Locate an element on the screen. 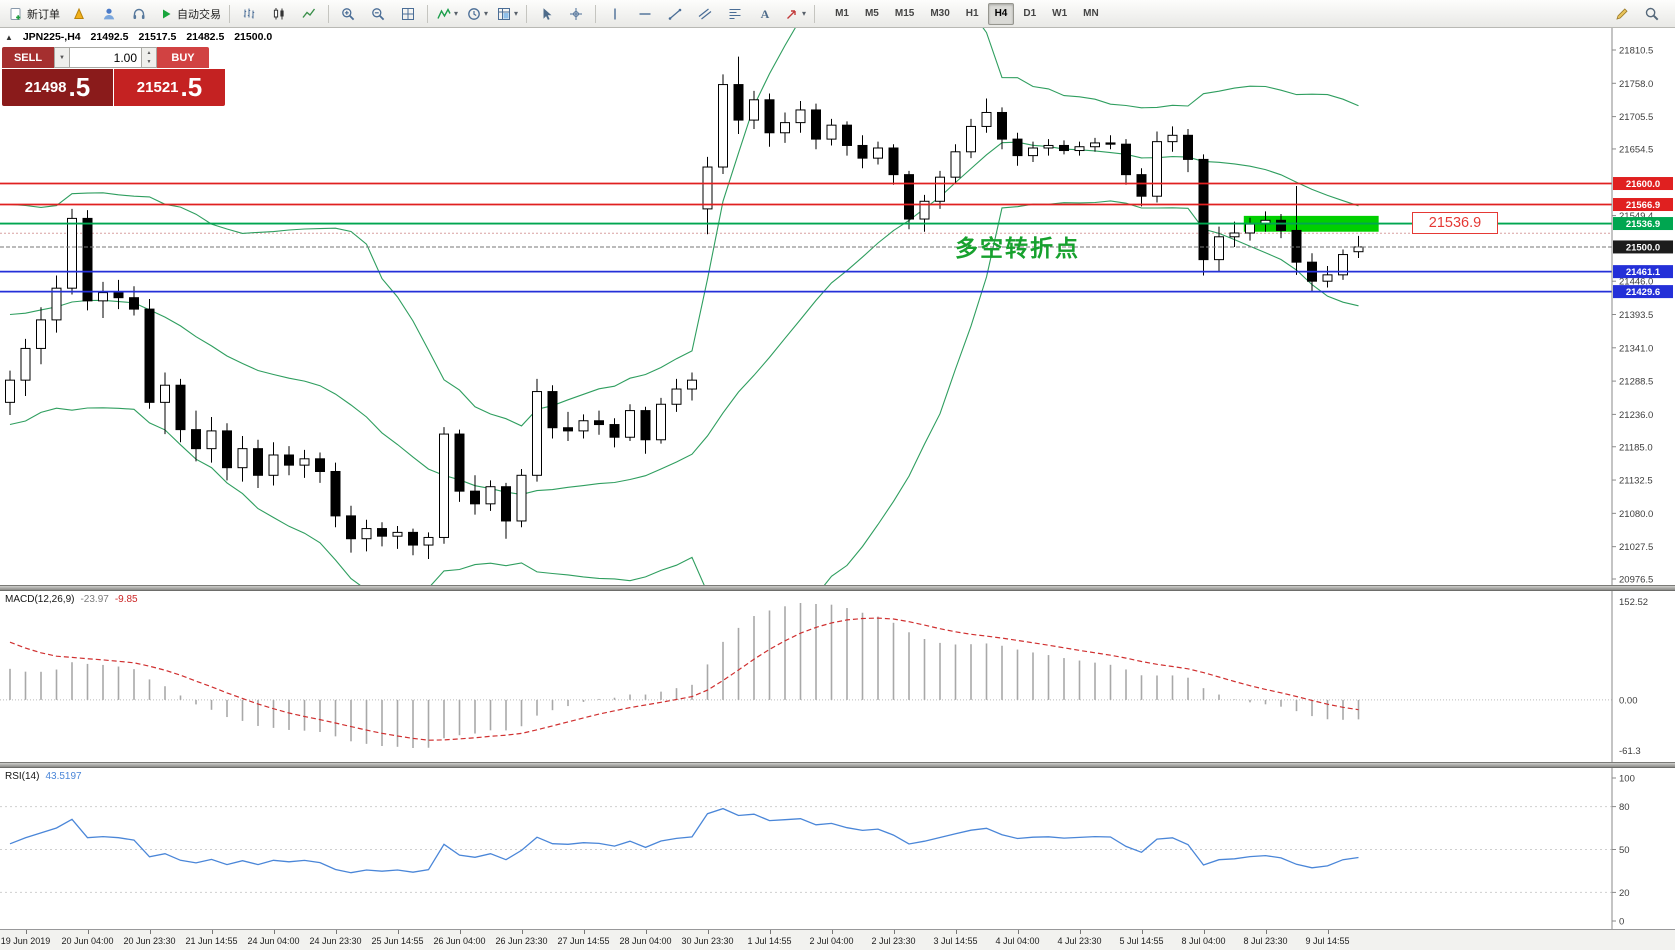 This screenshot has width=1675, height=950. metaeditor-button is located at coordinates (79, 14).